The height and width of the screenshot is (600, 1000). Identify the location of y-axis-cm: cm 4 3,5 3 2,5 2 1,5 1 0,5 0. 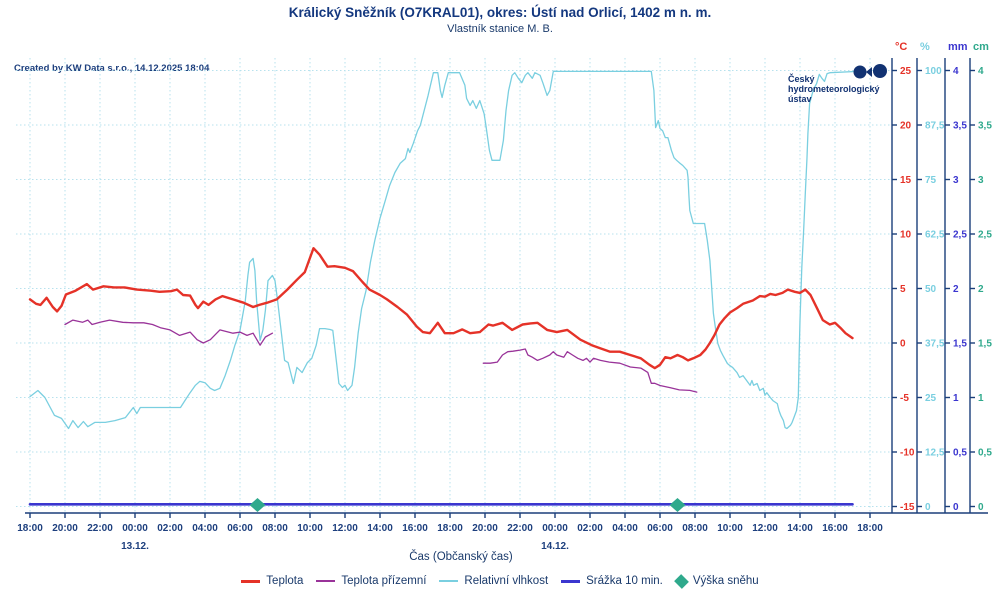
(980, 277).